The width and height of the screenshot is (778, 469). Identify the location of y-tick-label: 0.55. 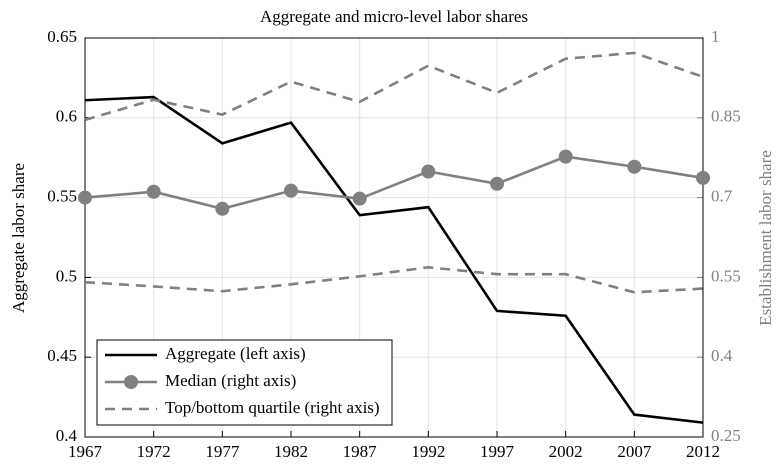
(62, 196).